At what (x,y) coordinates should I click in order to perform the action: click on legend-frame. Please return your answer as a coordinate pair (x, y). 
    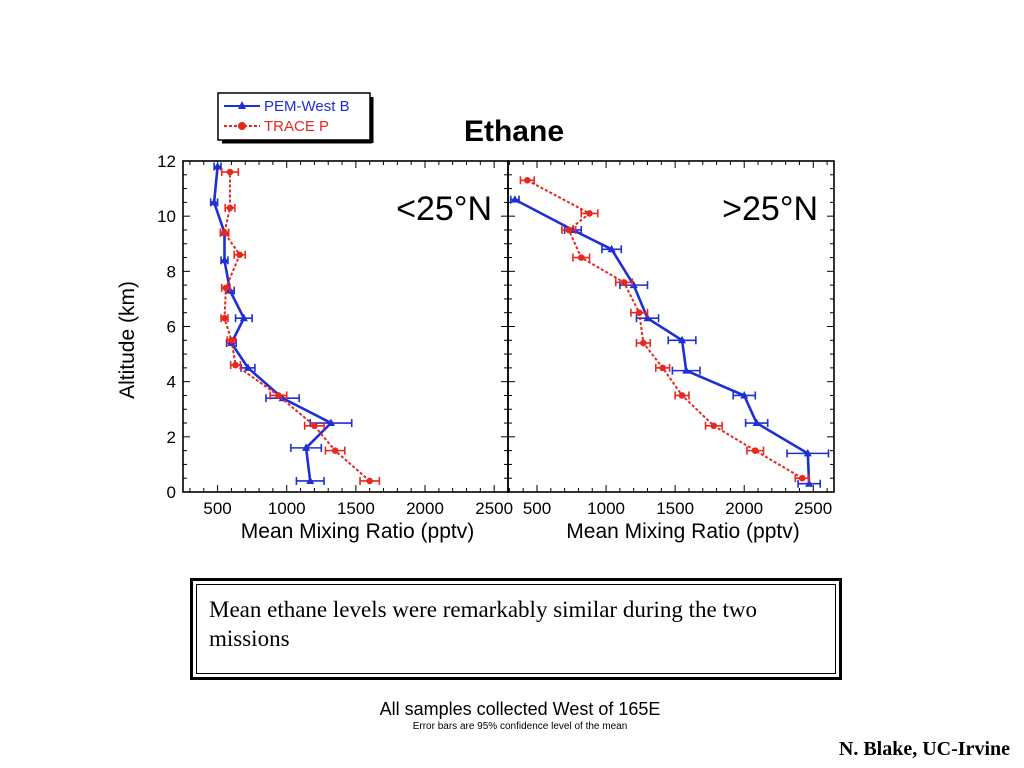
    Looking at the image, I should click on (294, 116).